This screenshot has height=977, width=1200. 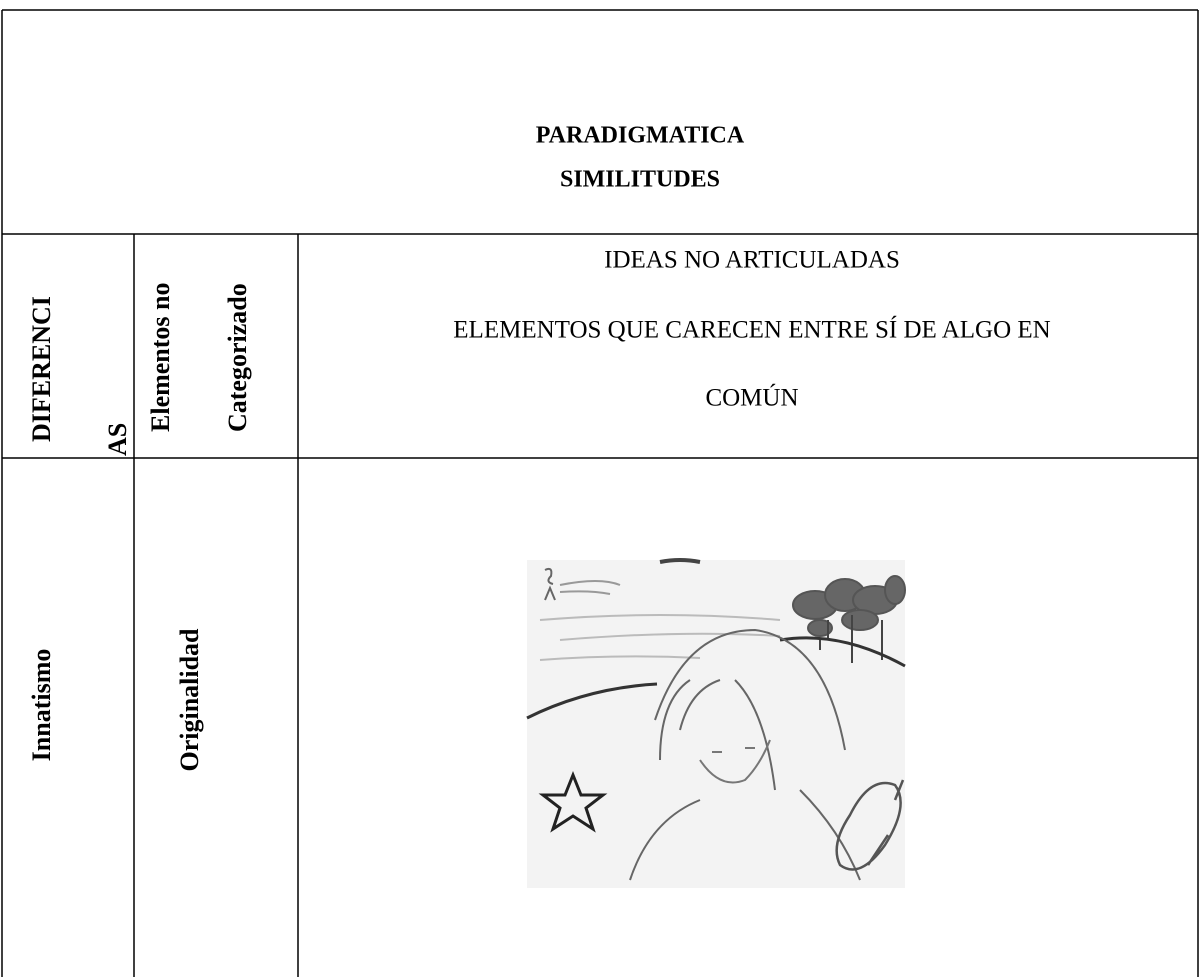 I want to click on cell-text: Elementos no, so click(x=160, y=358).